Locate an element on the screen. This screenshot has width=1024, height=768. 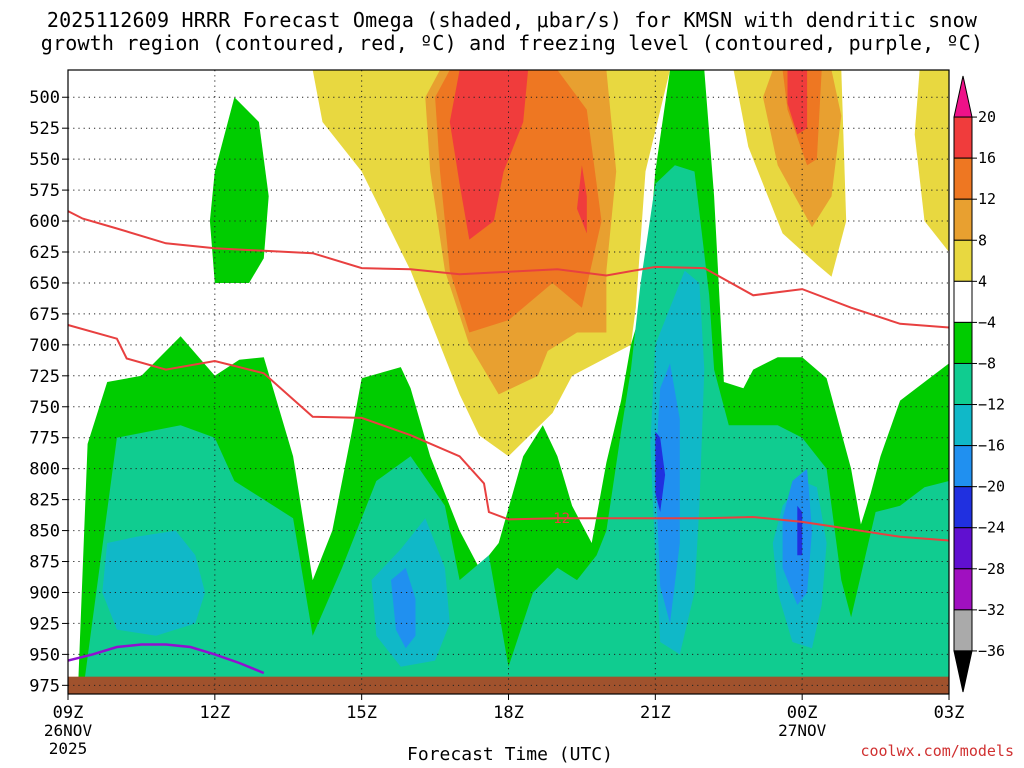
y-tick-label: 950 is located at coordinates (44, 655).